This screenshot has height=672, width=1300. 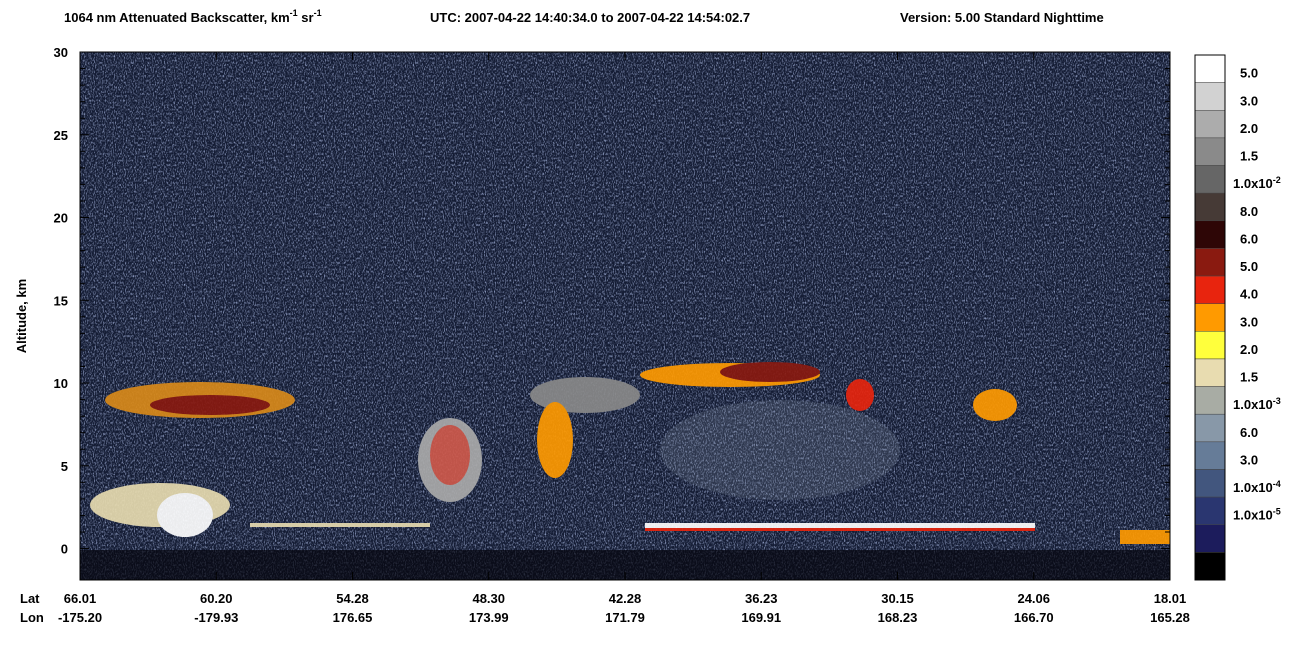 What do you see at coordinates (61, 218) in the screenshot?
I see `y-tick-label: 20` at bounding box center [61, 218].